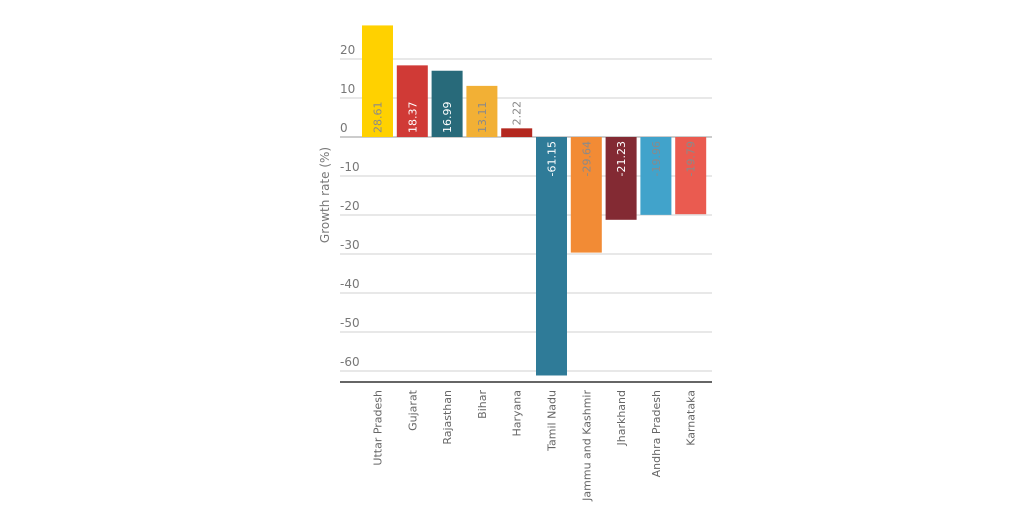 This screenshot has width=1024, height=512. I want to click on data-label: -29.64, so click(586, 158).